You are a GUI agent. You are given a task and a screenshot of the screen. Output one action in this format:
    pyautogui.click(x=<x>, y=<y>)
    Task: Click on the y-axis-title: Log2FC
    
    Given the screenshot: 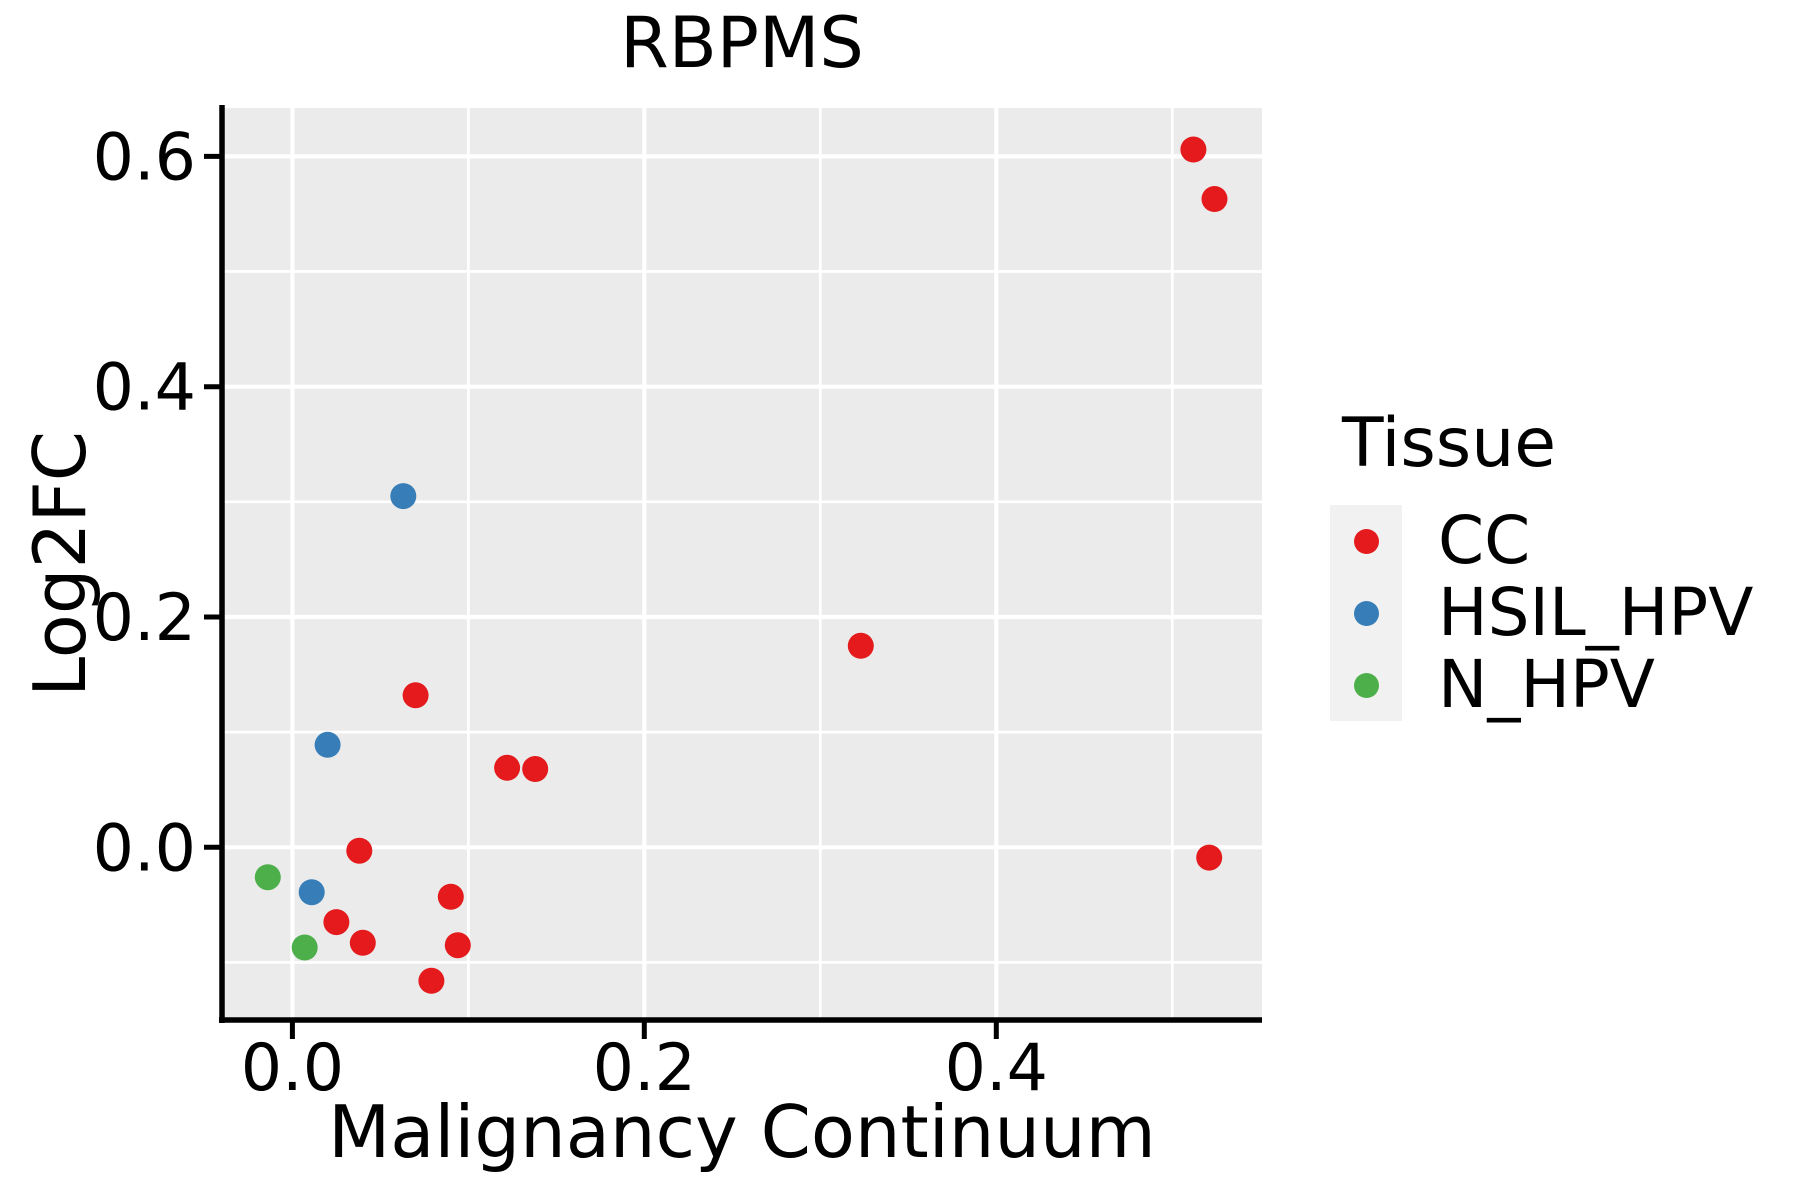 What is the action you would take?
    pyautogui.click(x=60, y=564)
    